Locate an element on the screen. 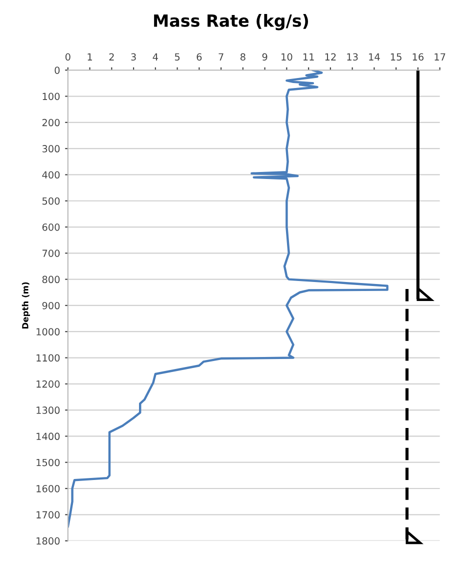 The image size is (462, 561). x-tick-label: 0 is located at coordinates (67, 57).